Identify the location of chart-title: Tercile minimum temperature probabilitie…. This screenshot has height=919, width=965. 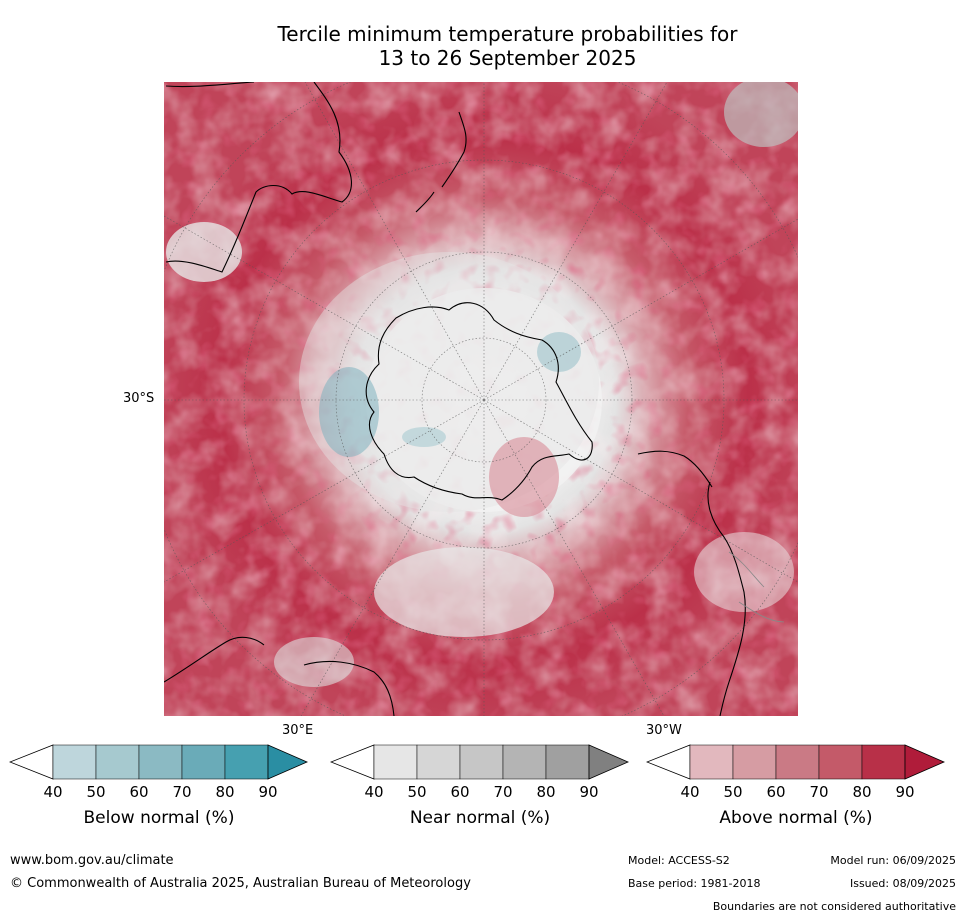
(507, 46).